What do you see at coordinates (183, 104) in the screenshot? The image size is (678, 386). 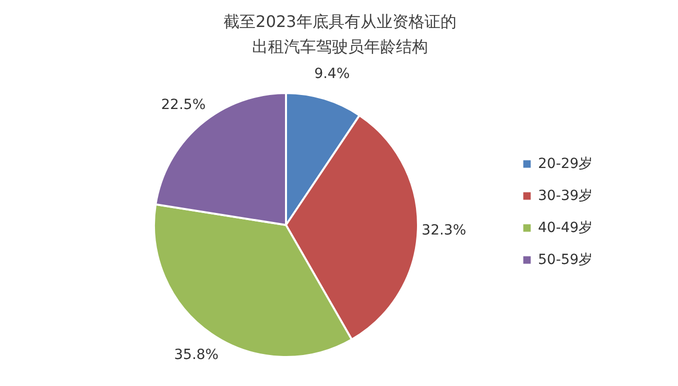 I see `data-label: 22.5%` at bounding box center [183, 104].